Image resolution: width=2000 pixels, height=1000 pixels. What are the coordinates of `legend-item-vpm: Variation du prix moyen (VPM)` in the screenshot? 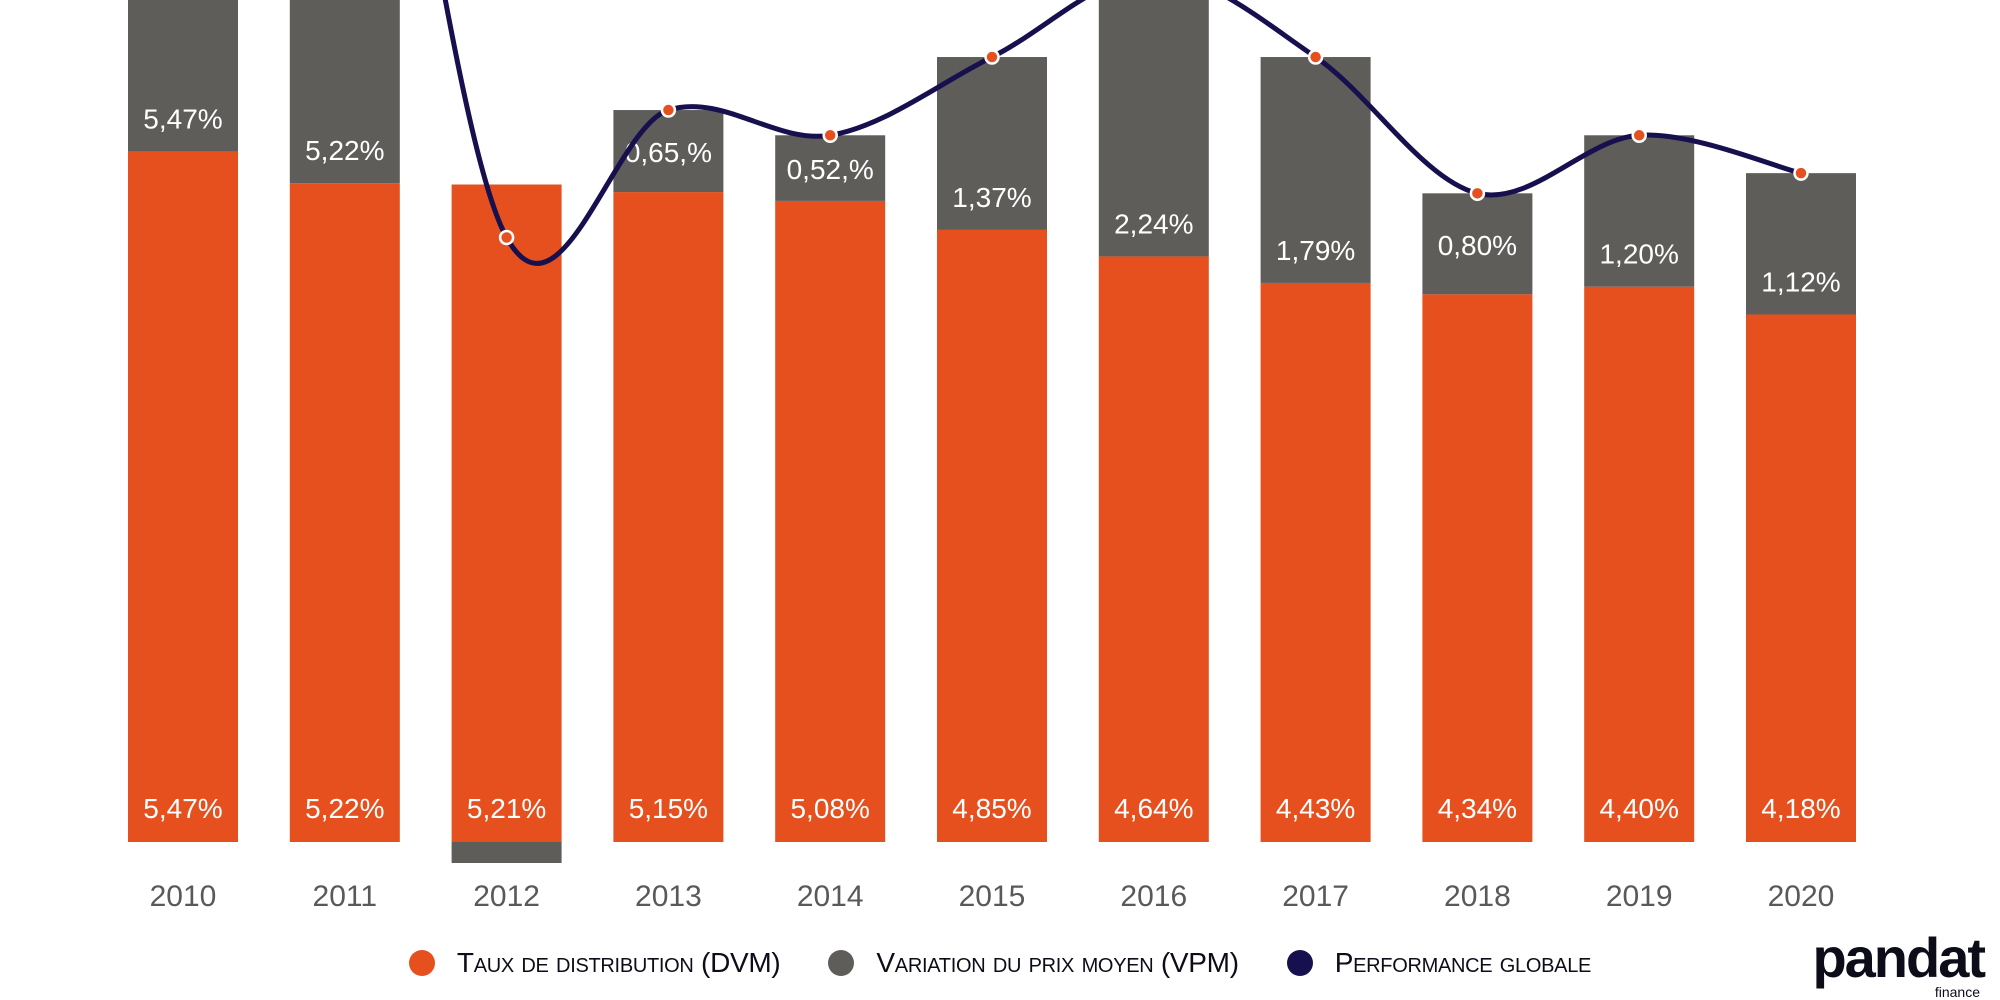 It's located at (1033, 963).